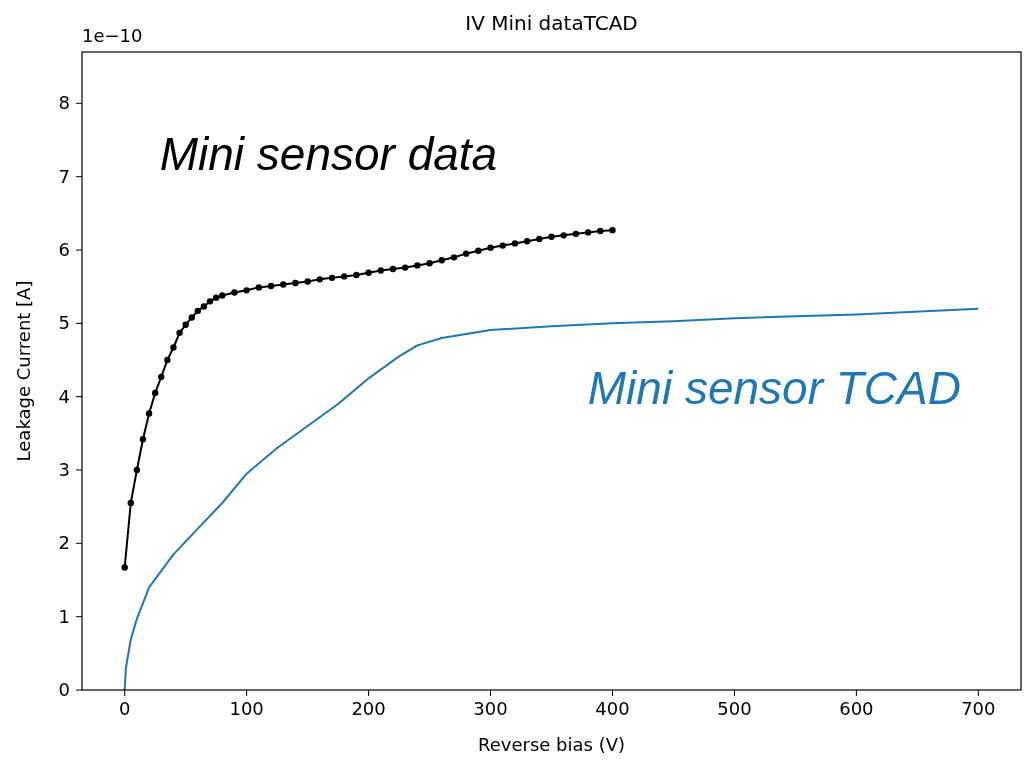  What do you see at coordinates (64, 543) in the screenshot?
I see `y-tick-label: 2` at bounding box center [64, 543].